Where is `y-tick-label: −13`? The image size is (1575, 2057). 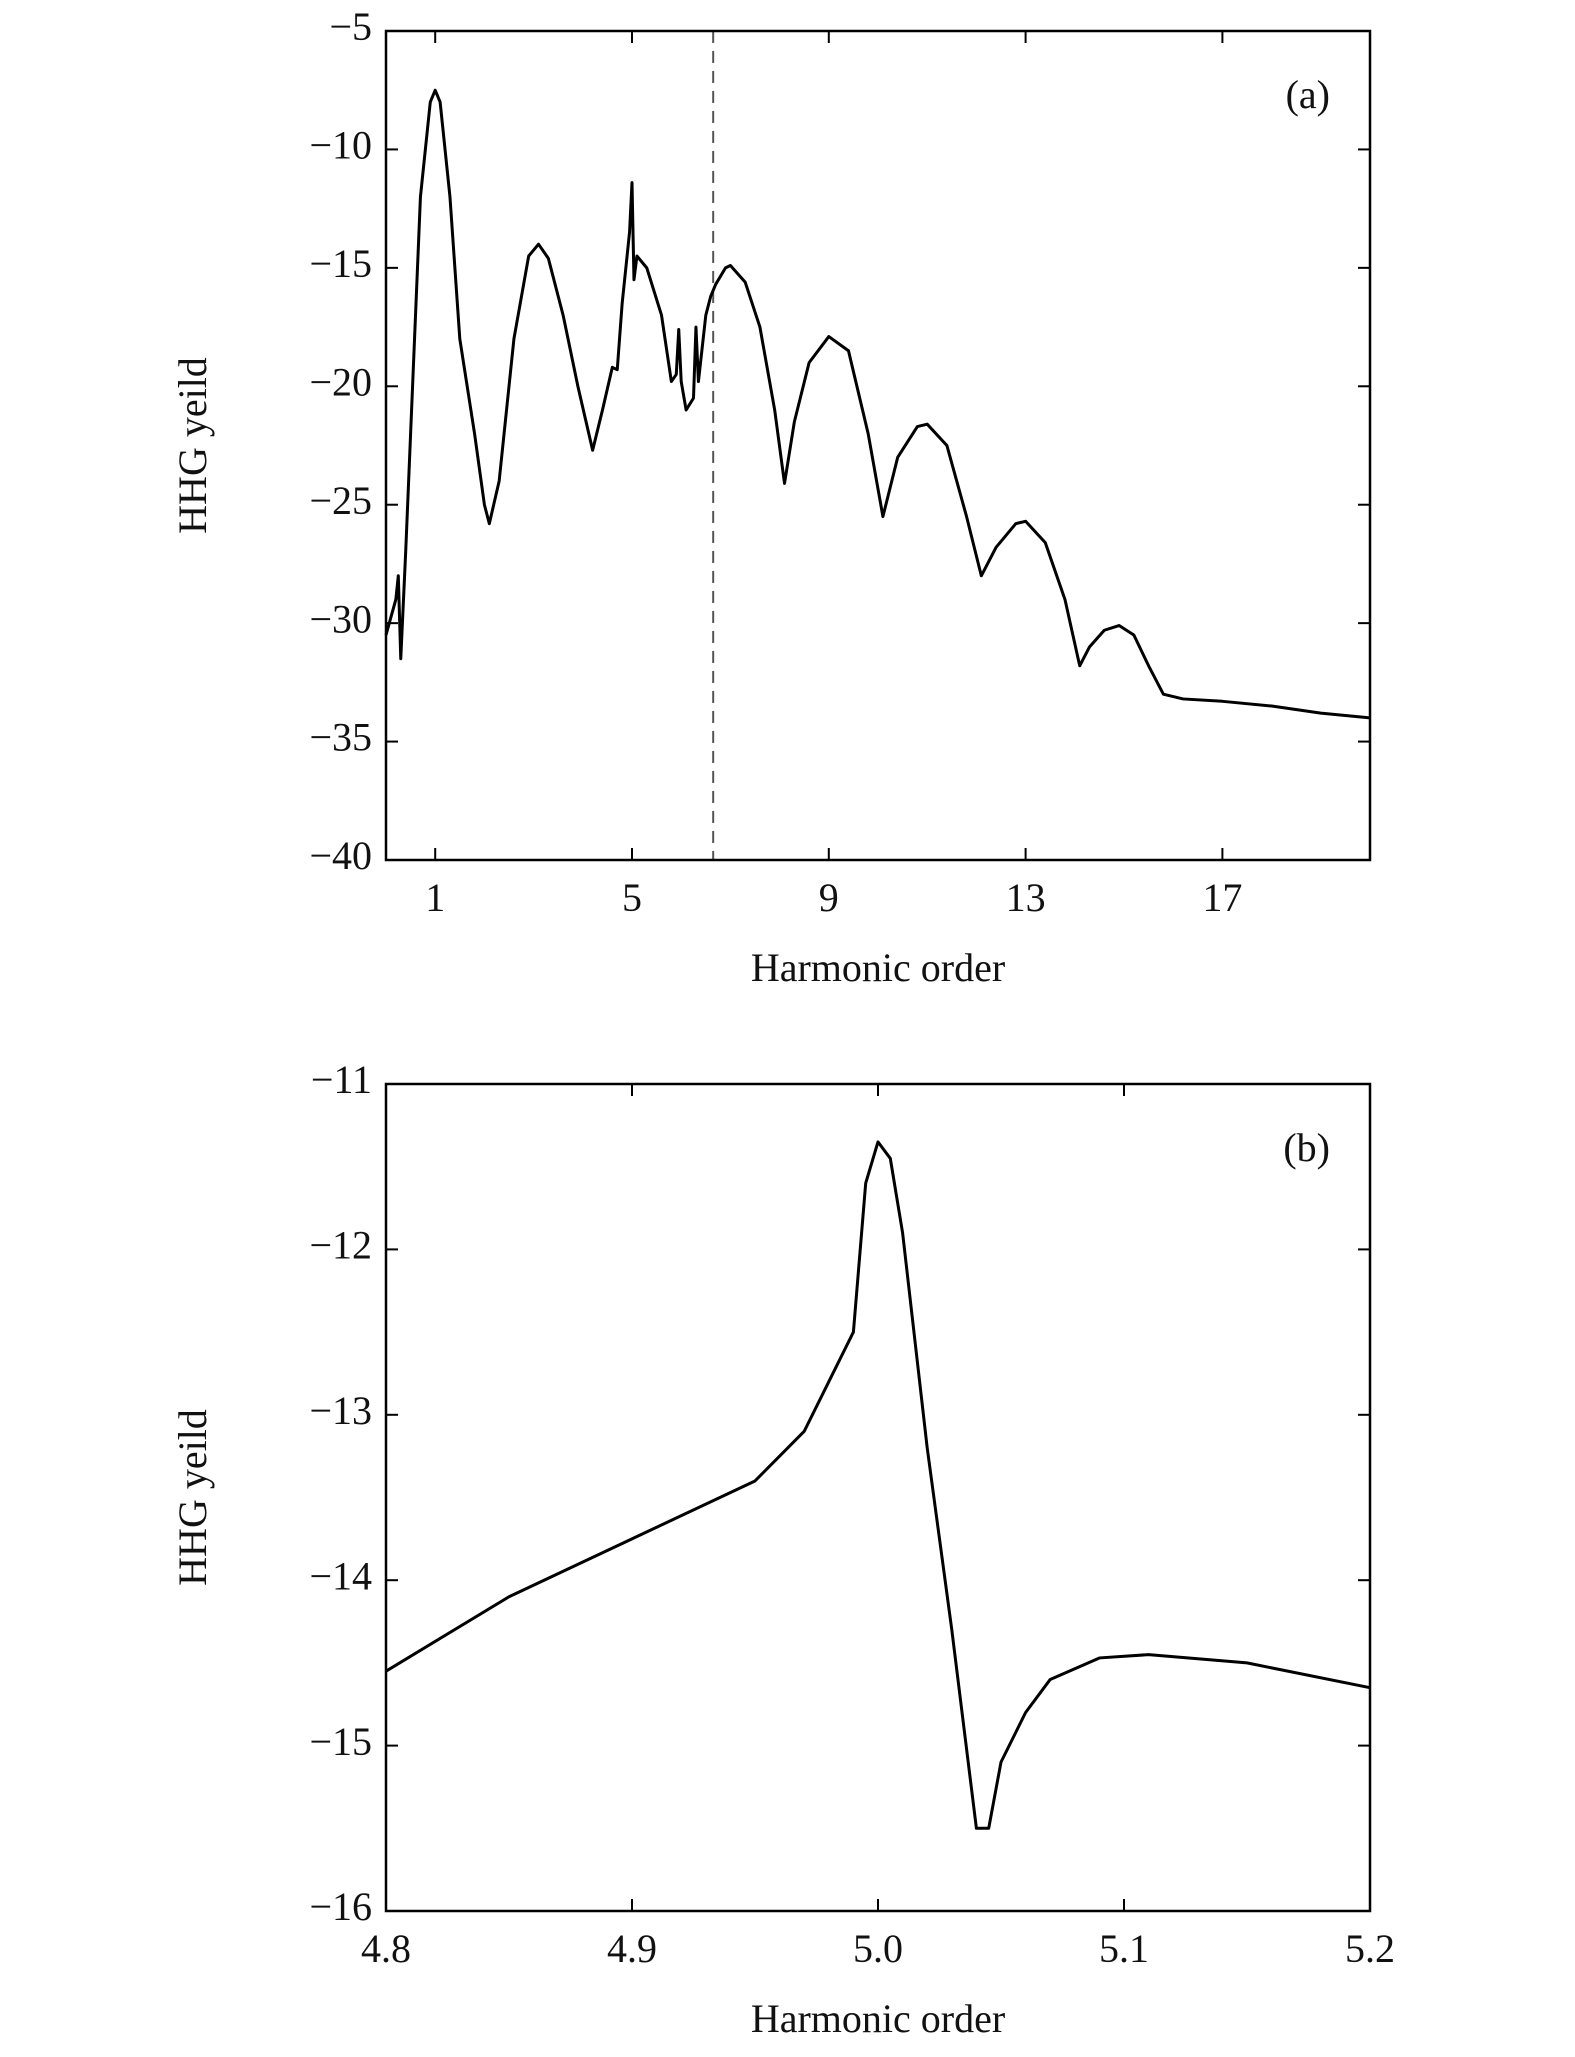
y-tick-label: −13 is located at coordinates (340, 1410).